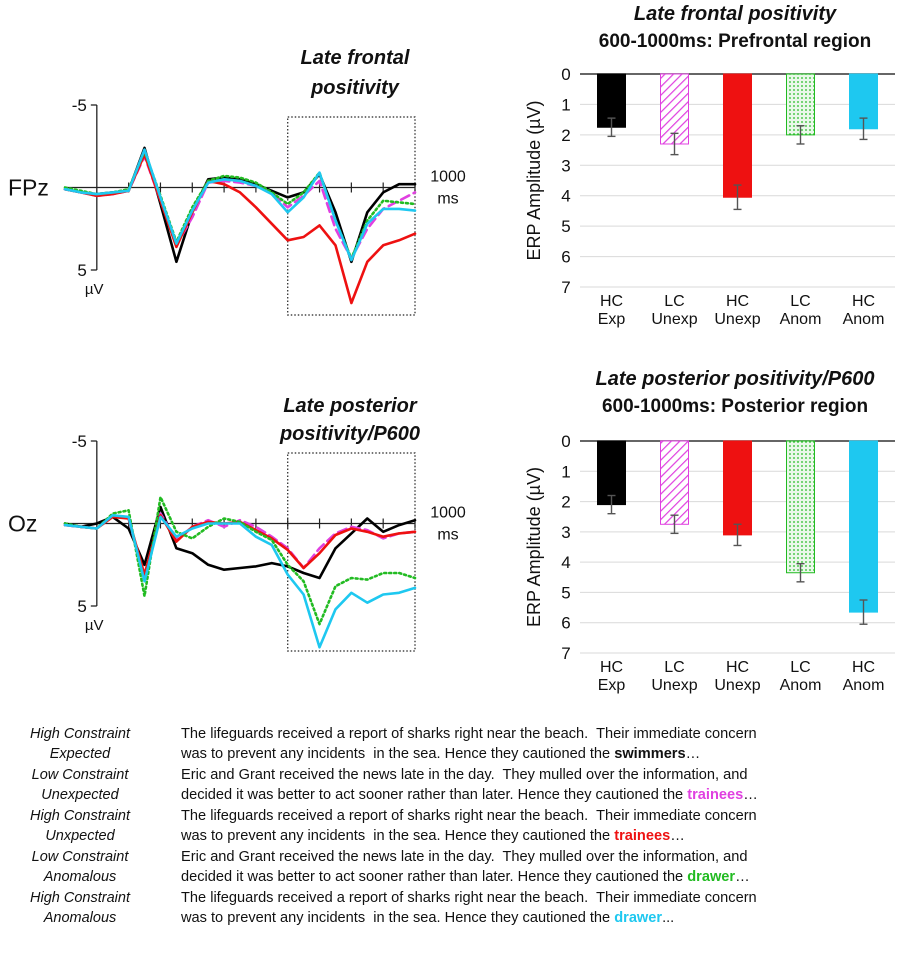 The width and height of the screenshot is (908, 969). I want to click on chart-title: Late frontal positivity, so click(735, 14).